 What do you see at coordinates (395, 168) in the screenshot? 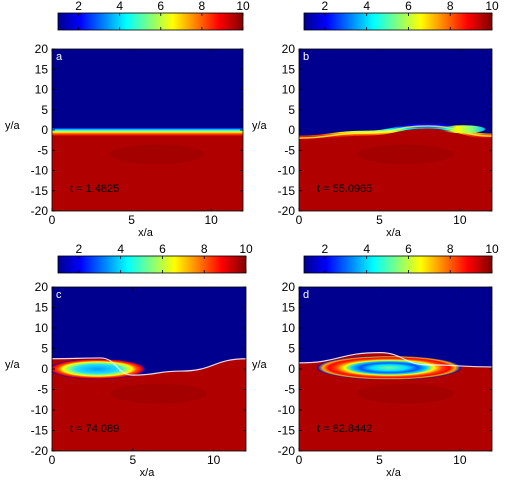
I see `lower-fluid` at bounding box center [395, 168].